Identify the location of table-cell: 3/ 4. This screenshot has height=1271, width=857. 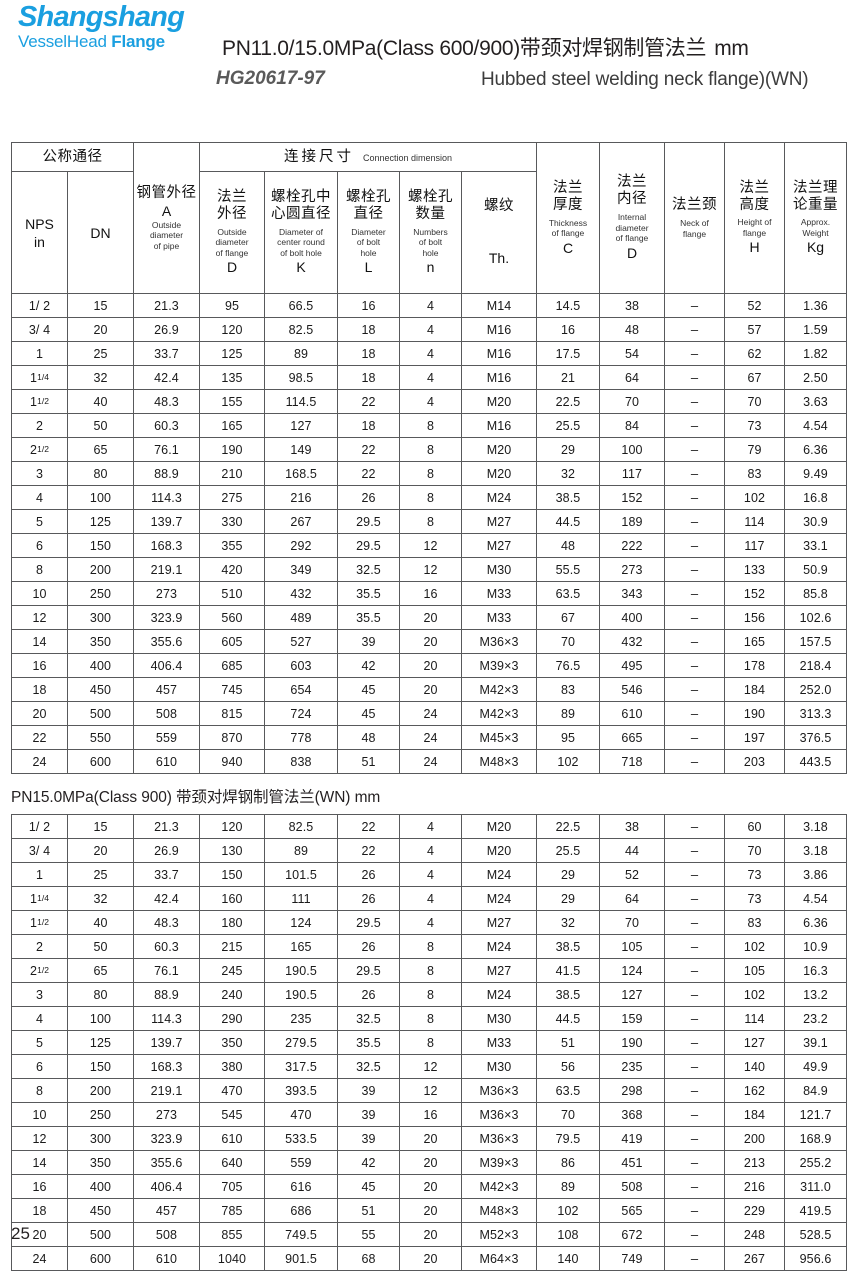
(39, 329).